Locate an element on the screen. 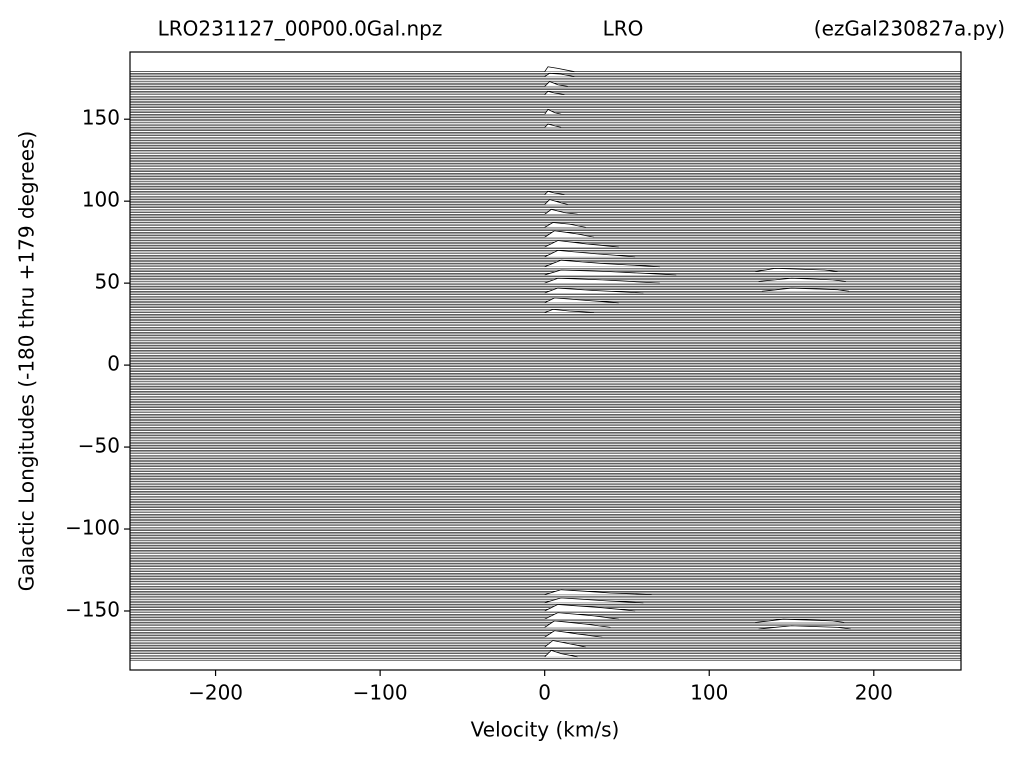  chart-title-center: LRO is located at coordinates (623, 29).